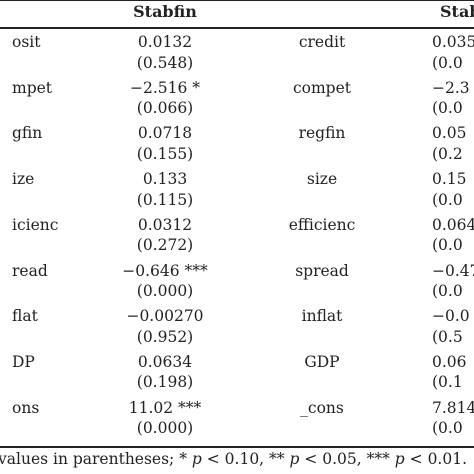 This screenshot has width=474, height=474. Describe the element at coordinates (451, 87) in the screenshot. I see `right-coefficient: −2.3` at that location.